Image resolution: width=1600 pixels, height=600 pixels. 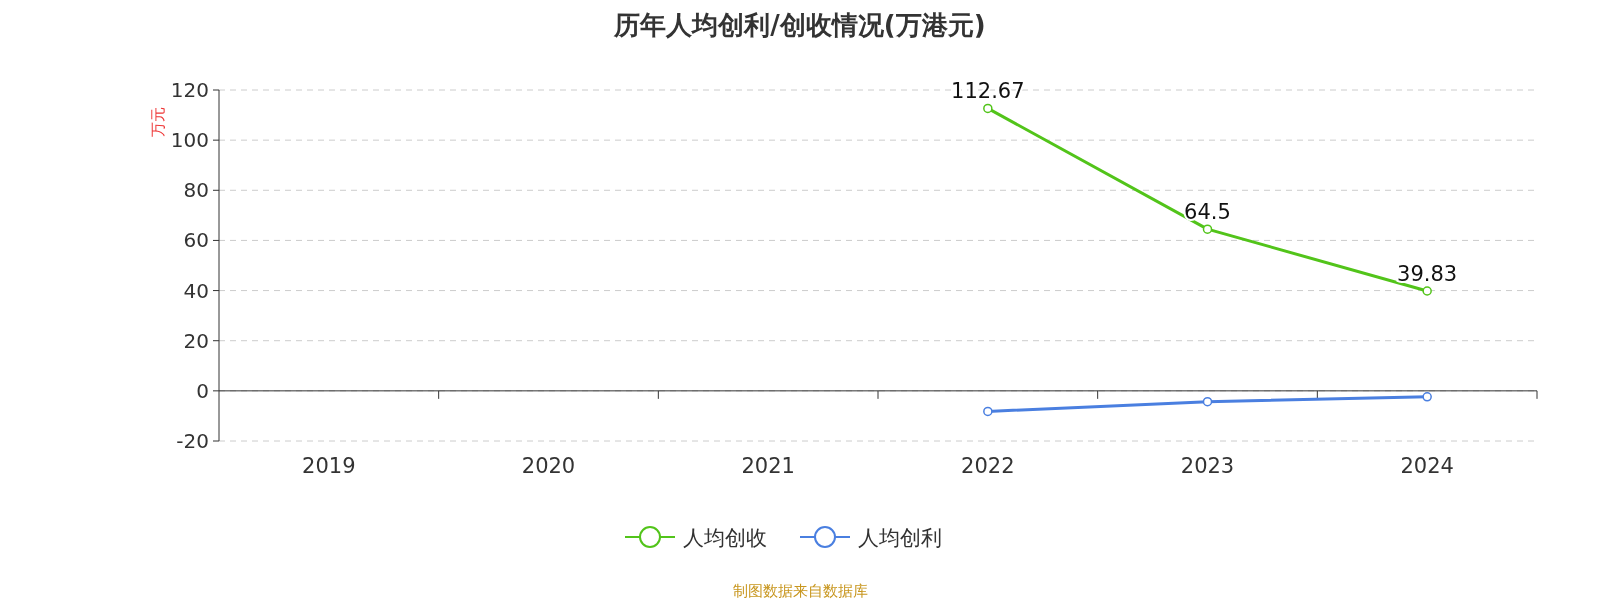 I want to click on y-tick-label: 80, so click(x=196, y=190).